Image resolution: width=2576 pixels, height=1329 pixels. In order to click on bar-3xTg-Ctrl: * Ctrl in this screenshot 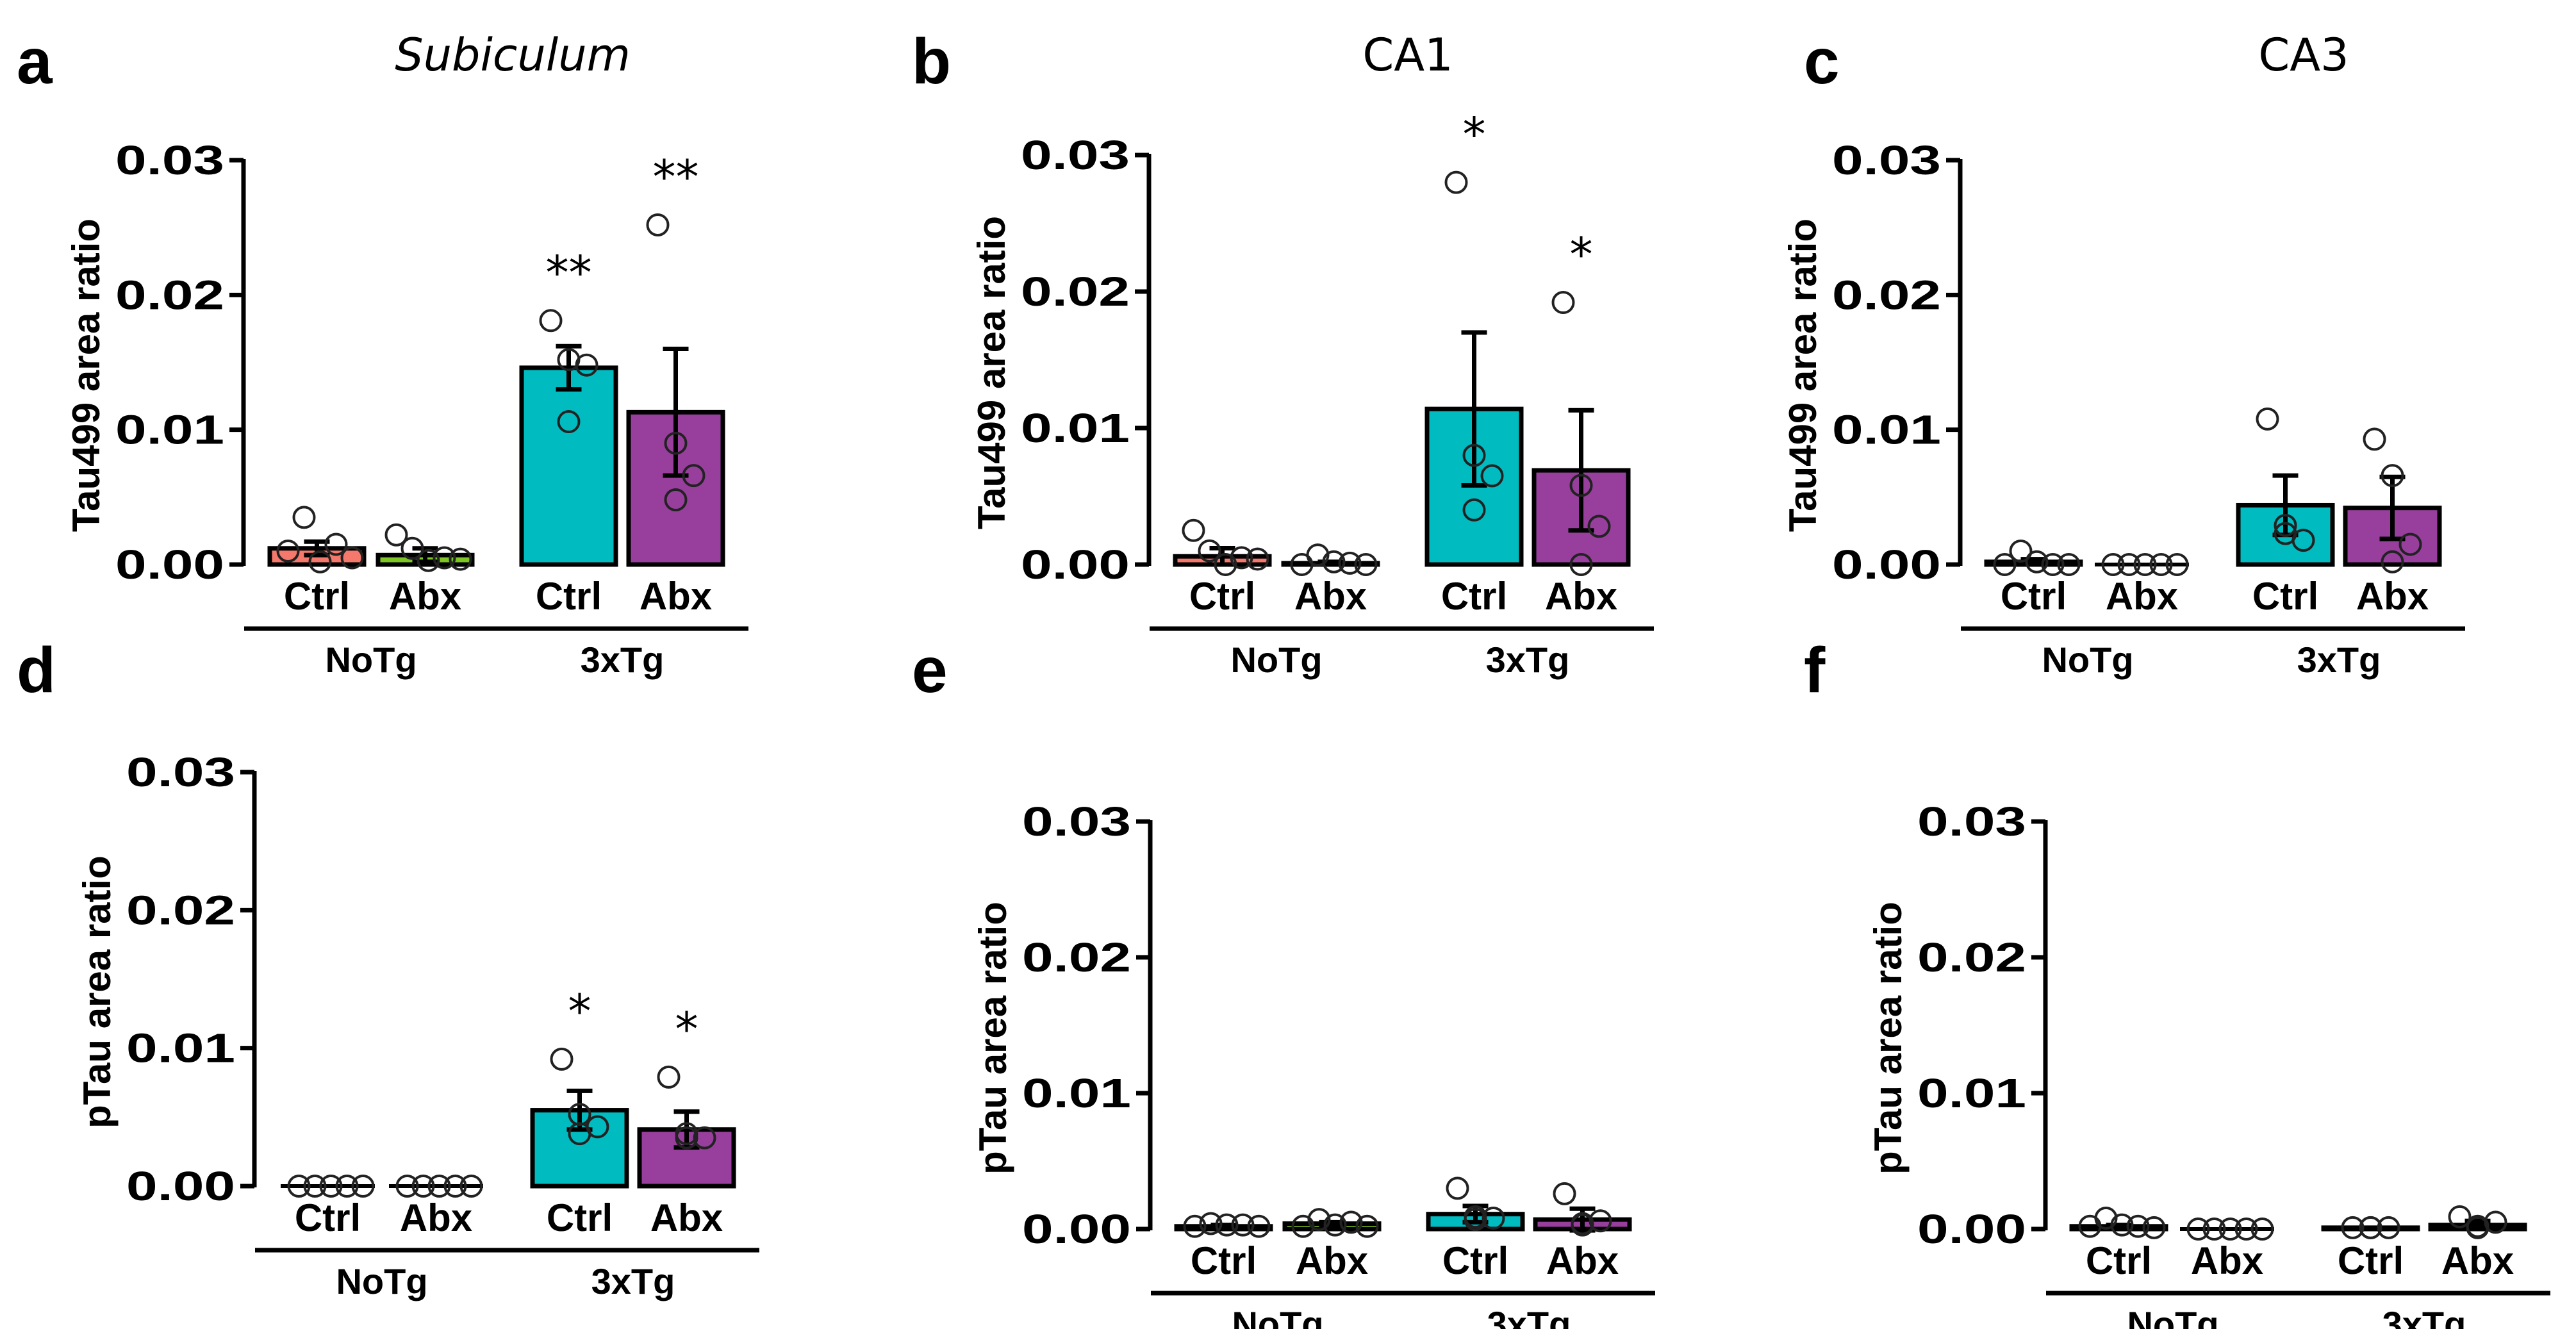, I will do `click(579, 1111)`.